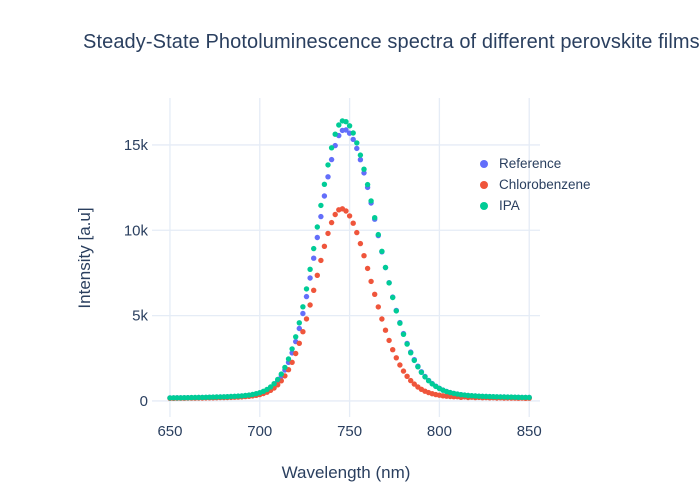 The height and width of the screenshot is (500, 700). What do you see at coordinates (533, 205) in the screenshot?
I see `legend-item-ipa: IPA` at bounding box center [533, 205].